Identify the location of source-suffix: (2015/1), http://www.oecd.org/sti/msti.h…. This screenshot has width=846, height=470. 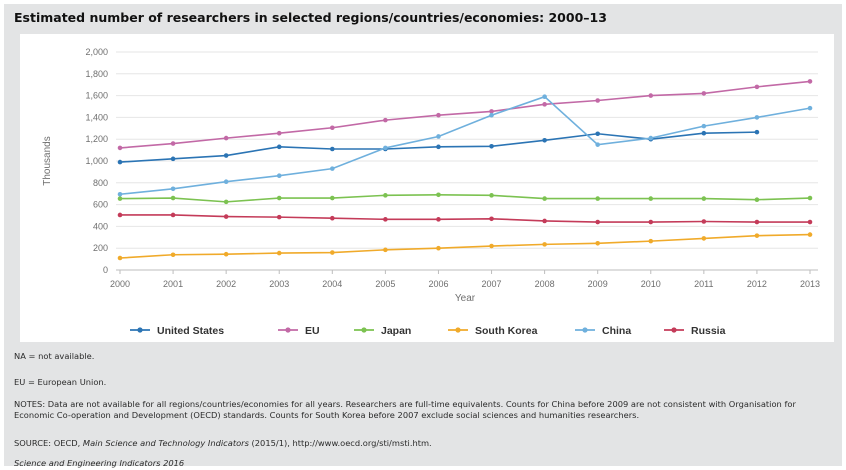
(340, 443).